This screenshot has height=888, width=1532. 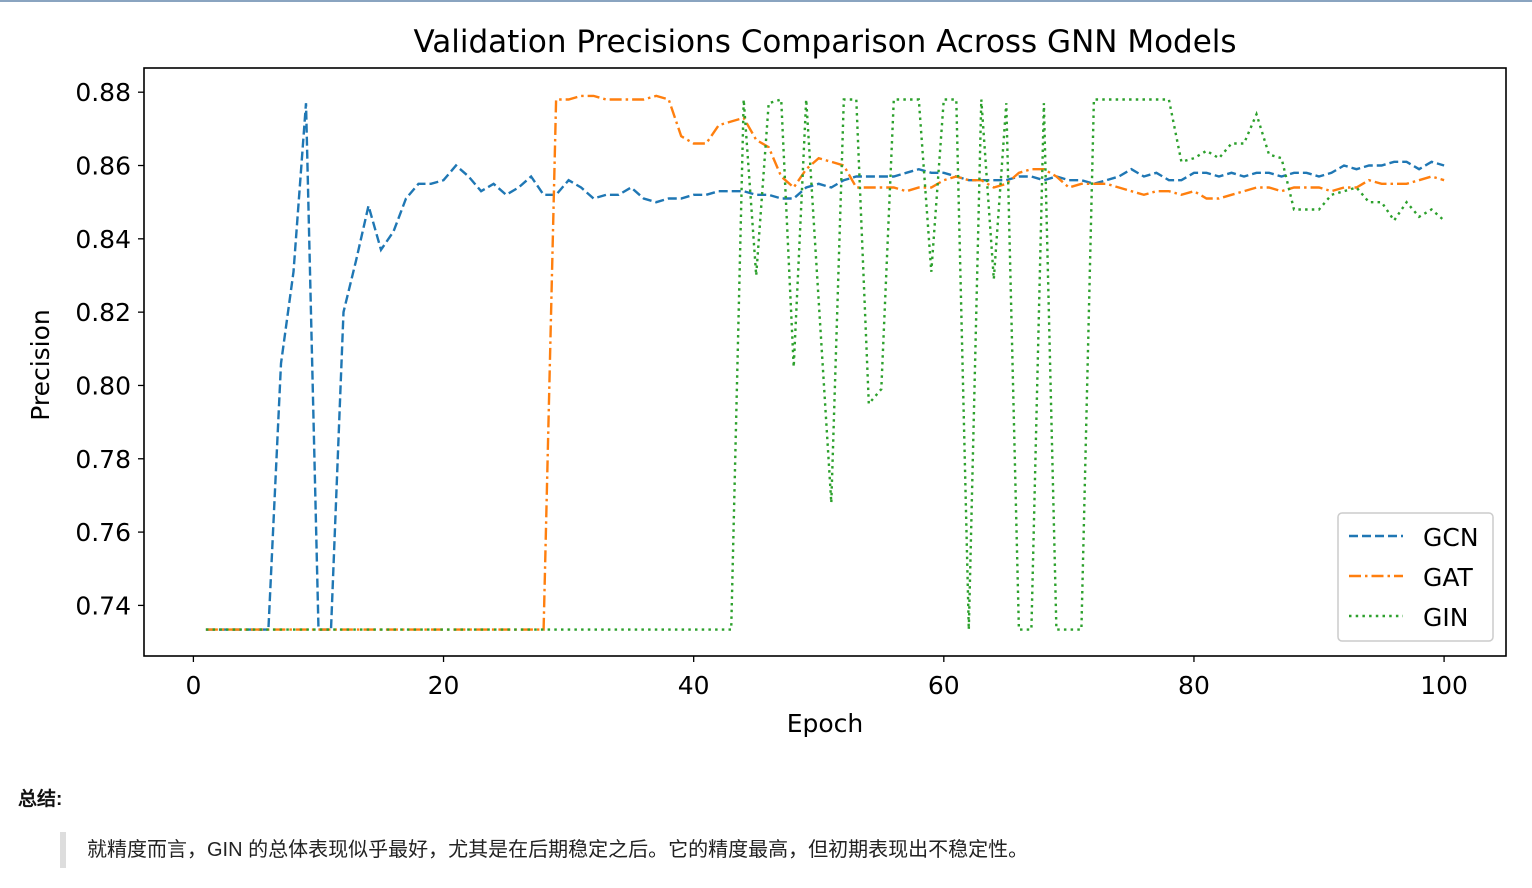 I want to click on y-tick-label: 0.78, so click(x=103, y=459).